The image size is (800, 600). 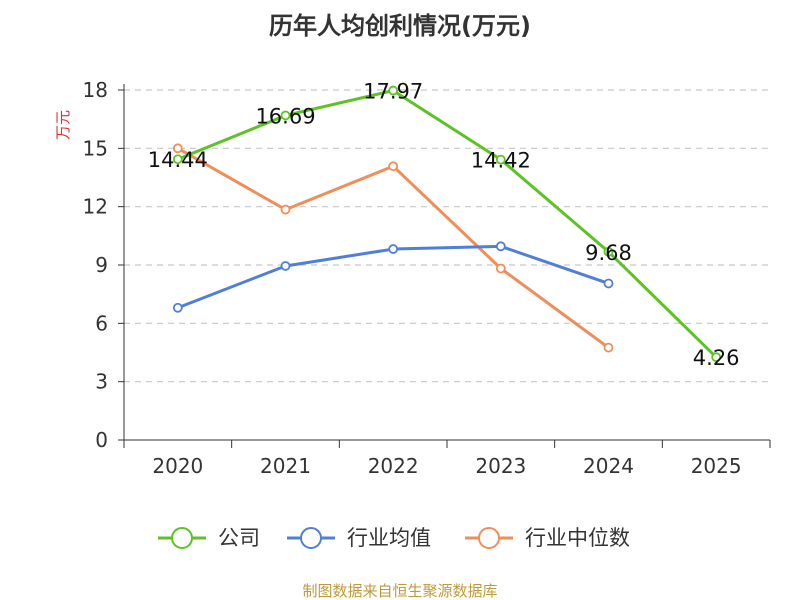 I want to click on x-tick-label: 2024, so click(x=608, y=466).